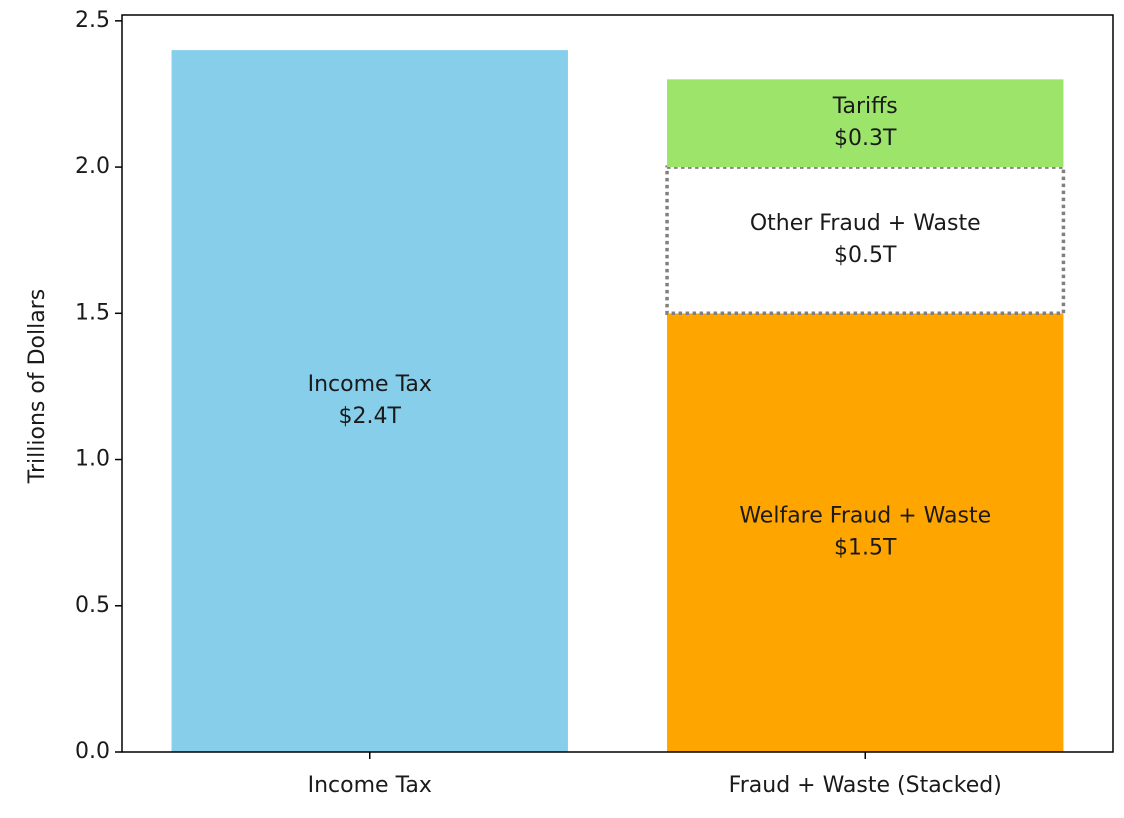  Describe the element at coordinates (865, 255) in the screenshot. I see `segment-value-label: $0.5T` at that location.